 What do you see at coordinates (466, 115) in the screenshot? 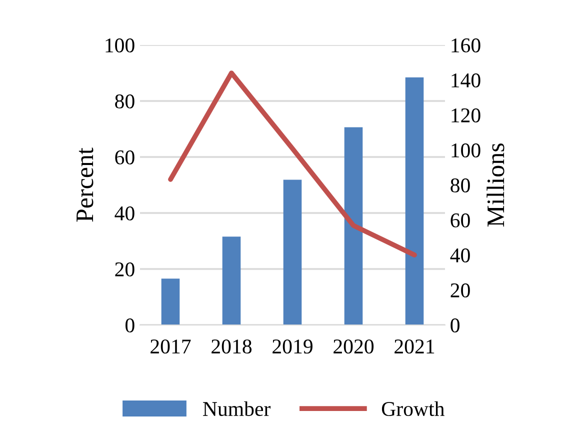
I see `y2-tick-label: 120` at bounding box center [466, 115].